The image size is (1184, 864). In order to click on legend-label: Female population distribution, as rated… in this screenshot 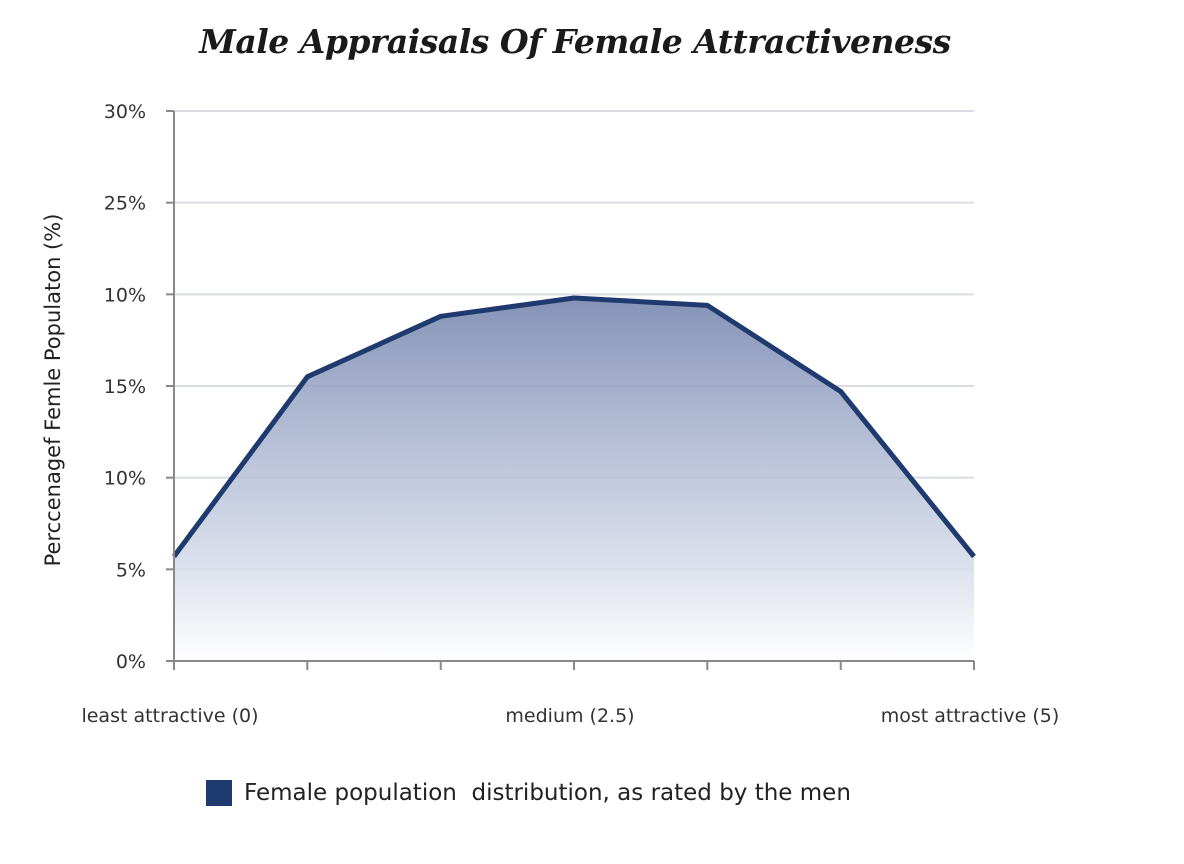, I will do `click(547, 793)`.